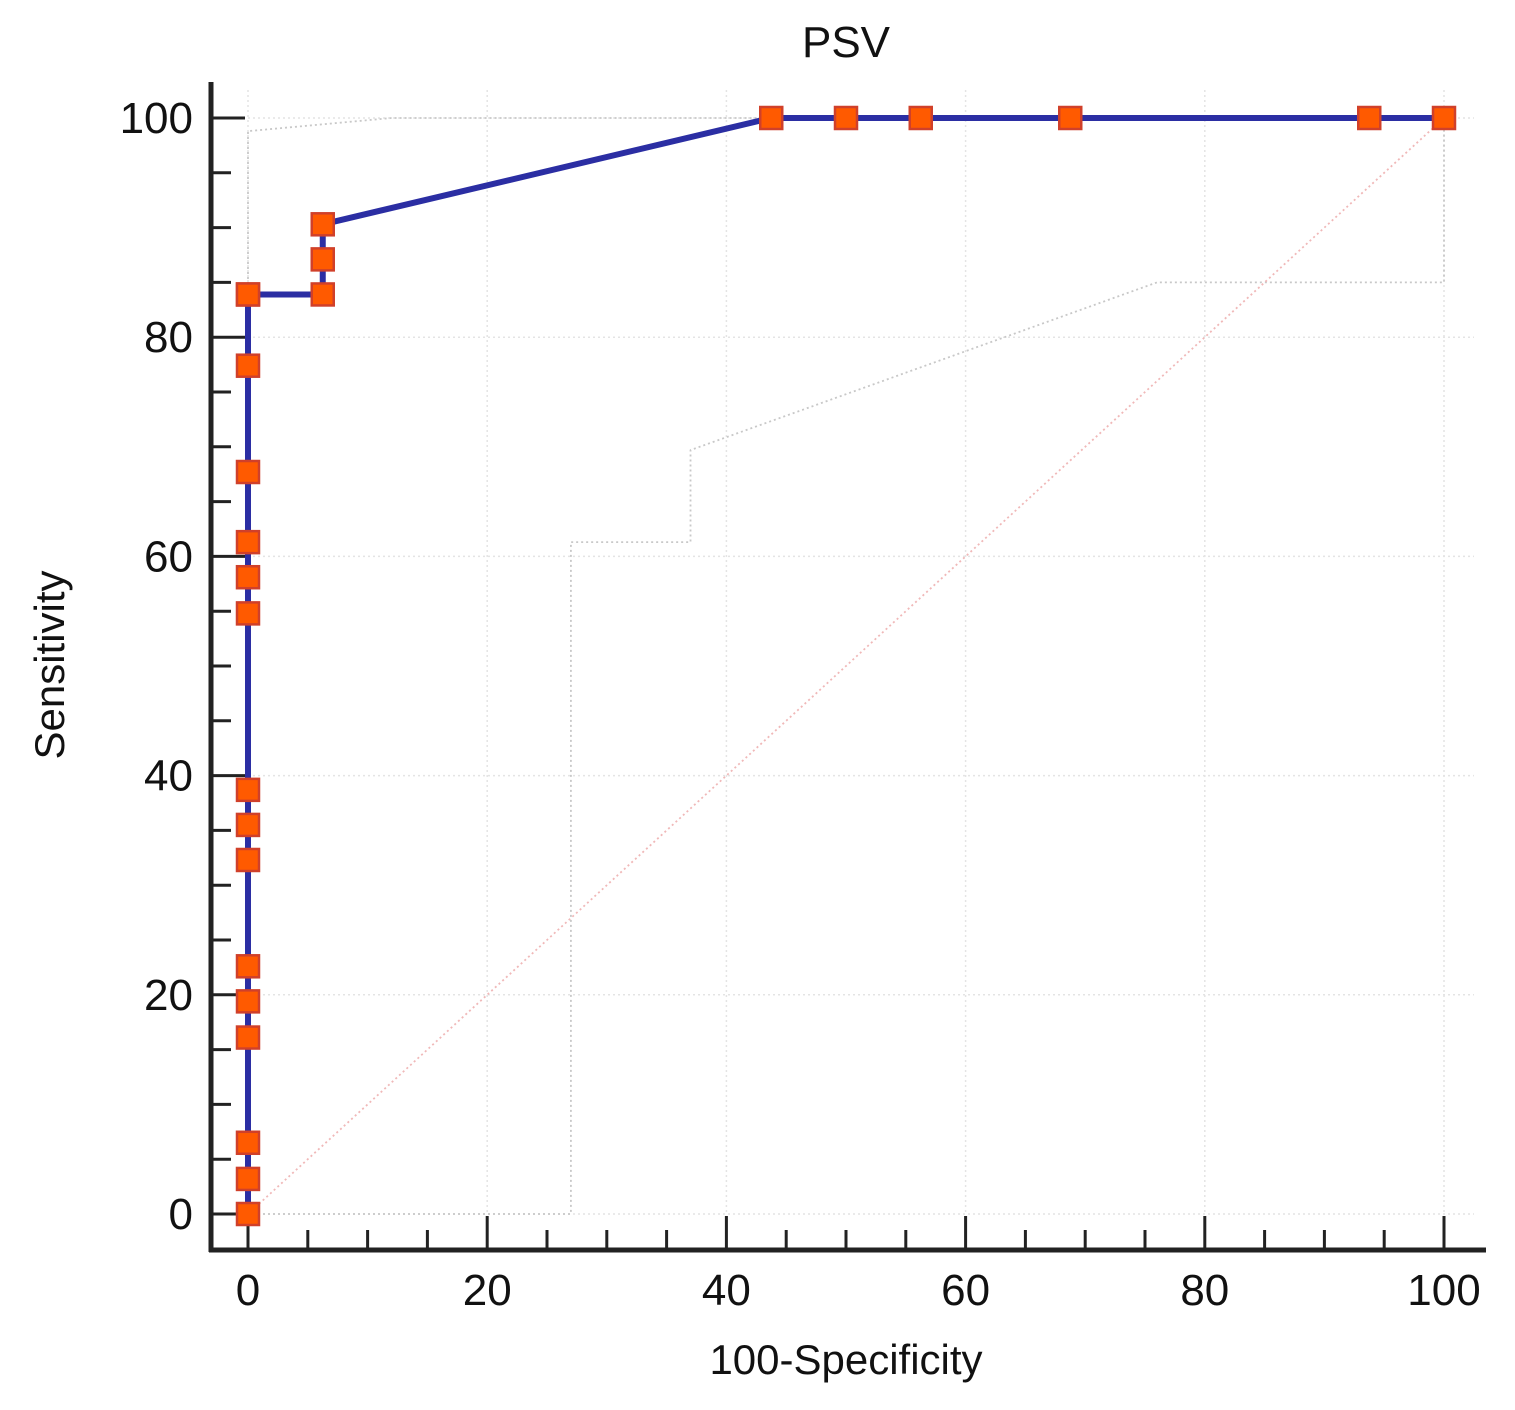 This screenshot has height=1410, width=1515. I want to click on chart-title: PSV, so click(846, 42).